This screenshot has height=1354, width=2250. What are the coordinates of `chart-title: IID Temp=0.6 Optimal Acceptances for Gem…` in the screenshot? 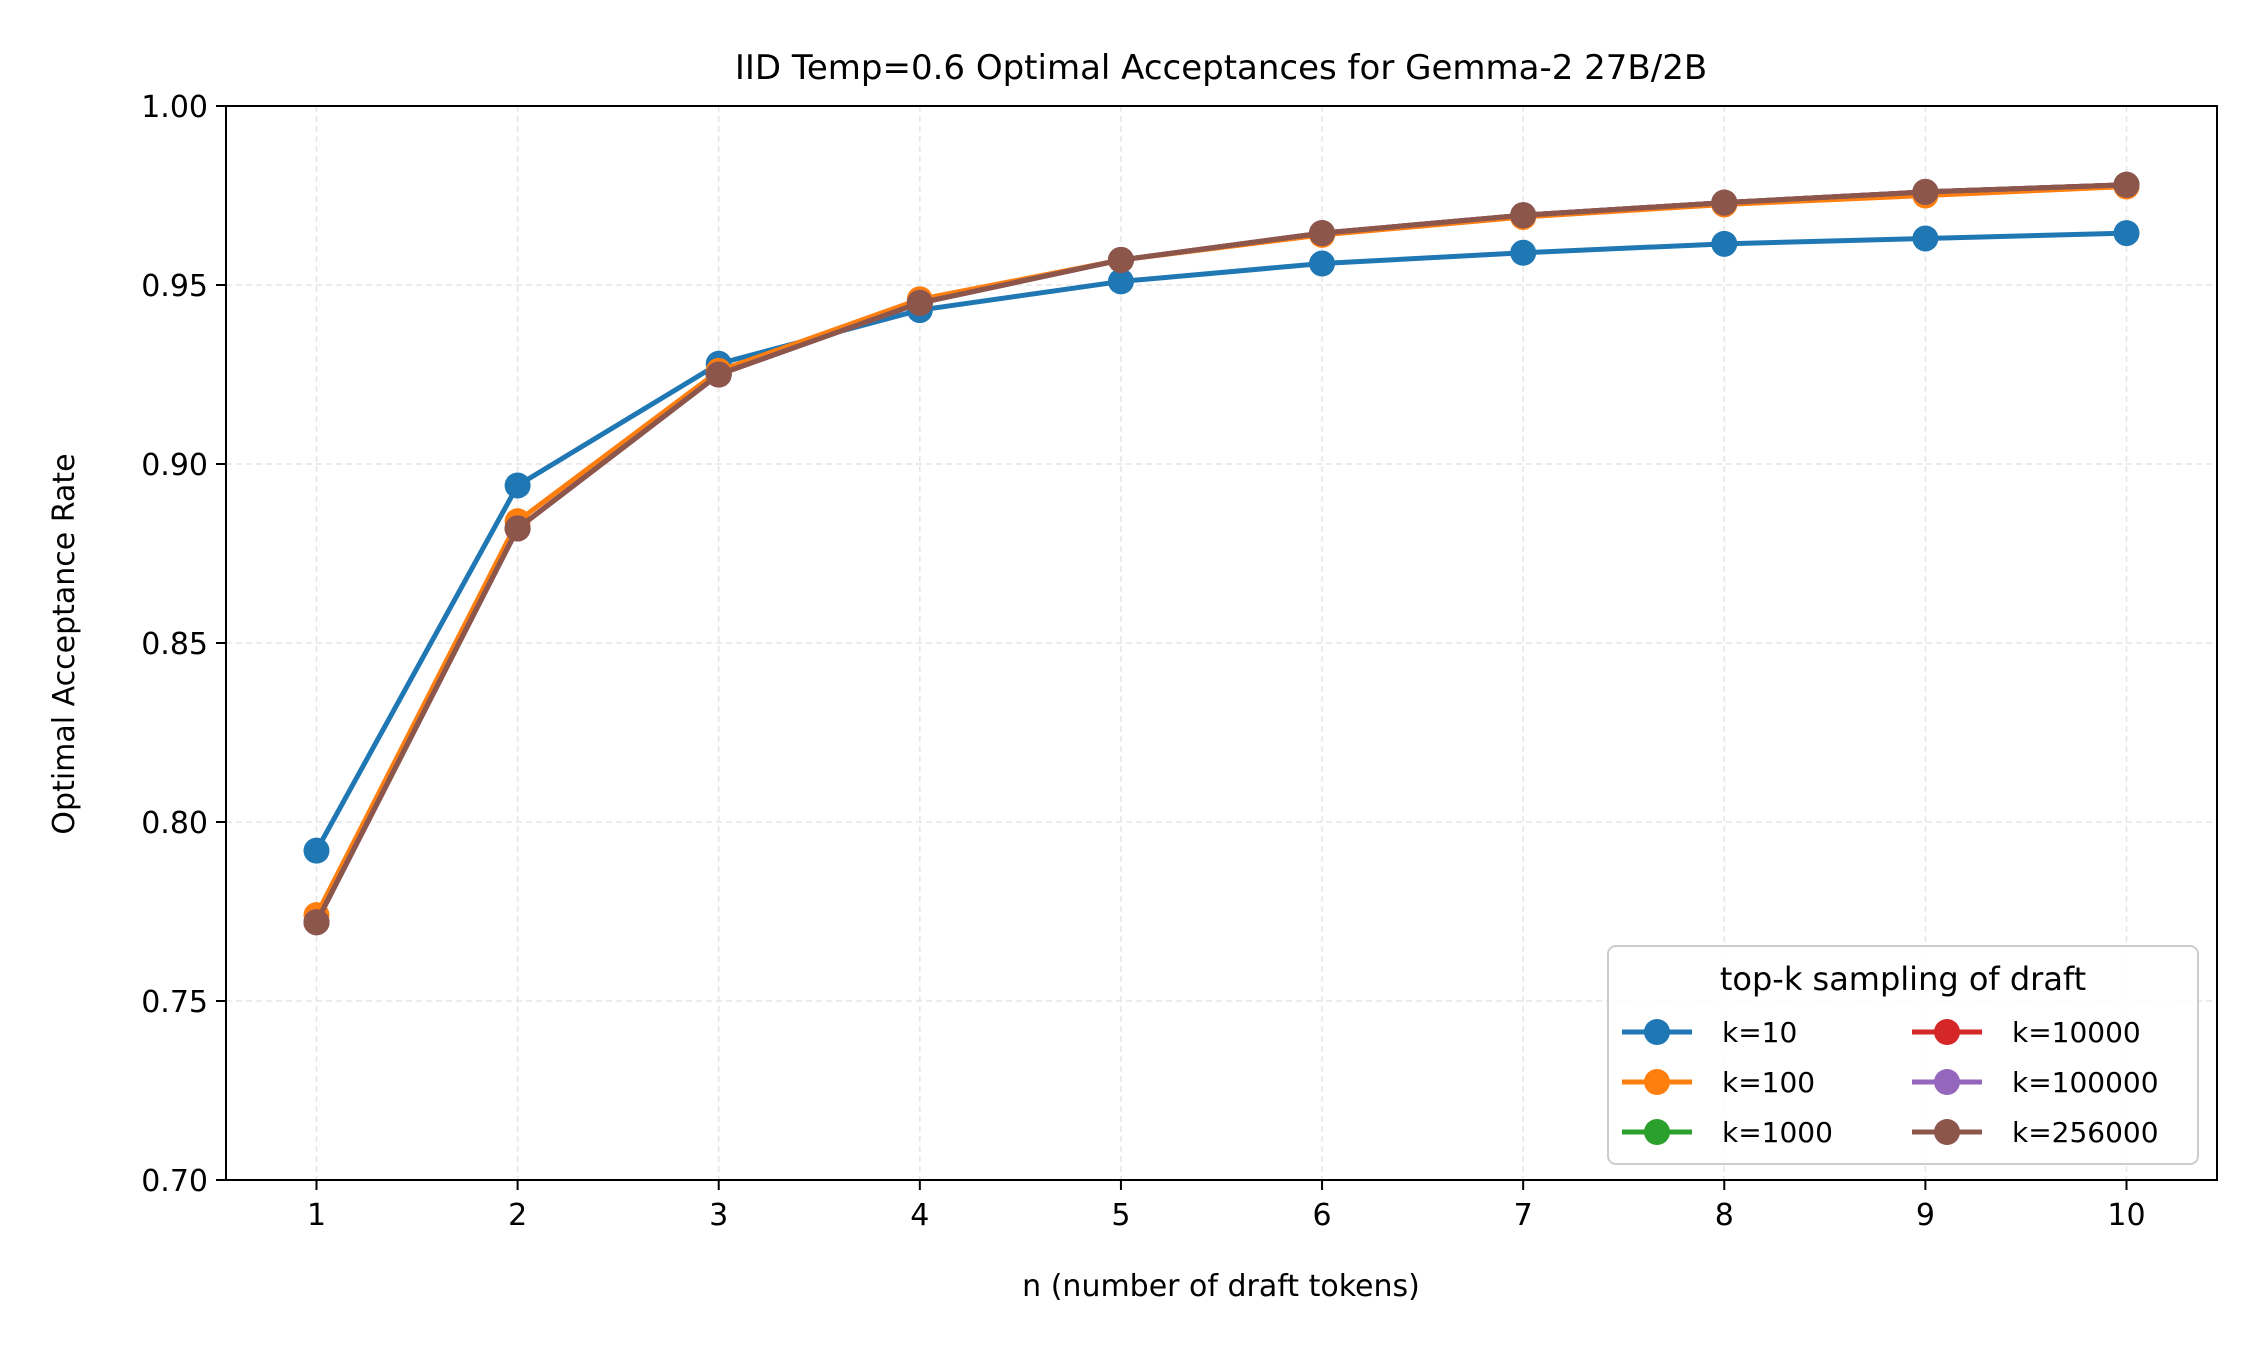 It's located at (1221, 68).